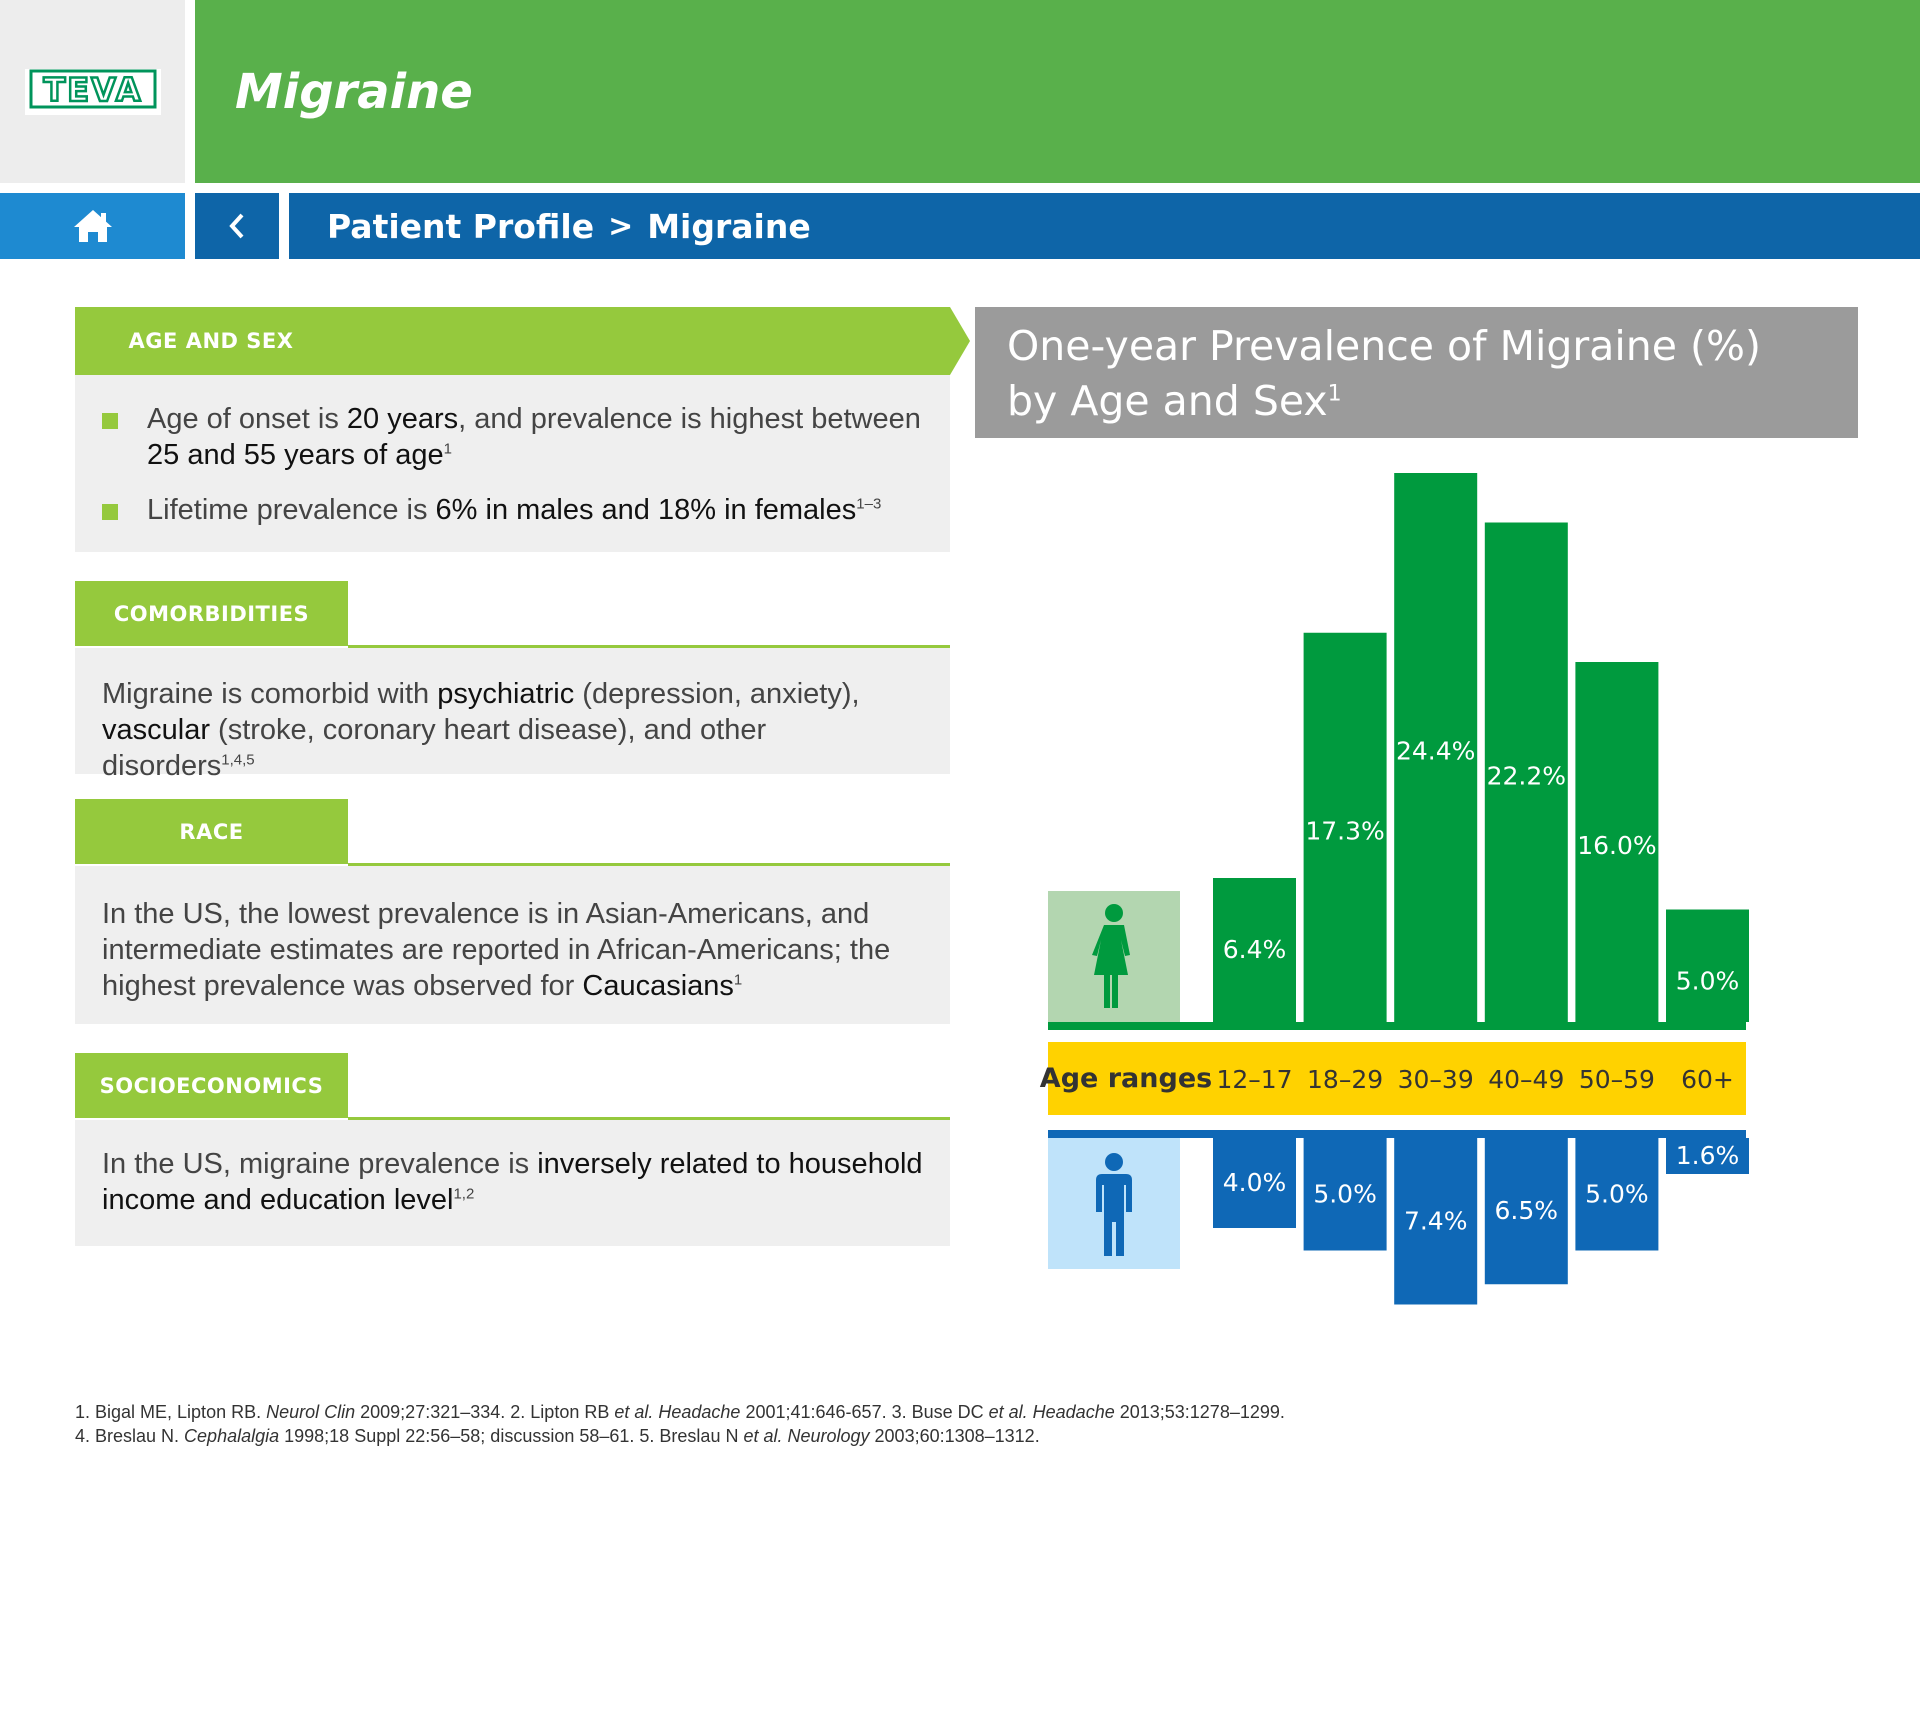 The image size is (1920, 1736). What do you see at coordinates (354, 91) in the screenshot?
I see `page-title: Migraine` at bounding box center [354, 91].